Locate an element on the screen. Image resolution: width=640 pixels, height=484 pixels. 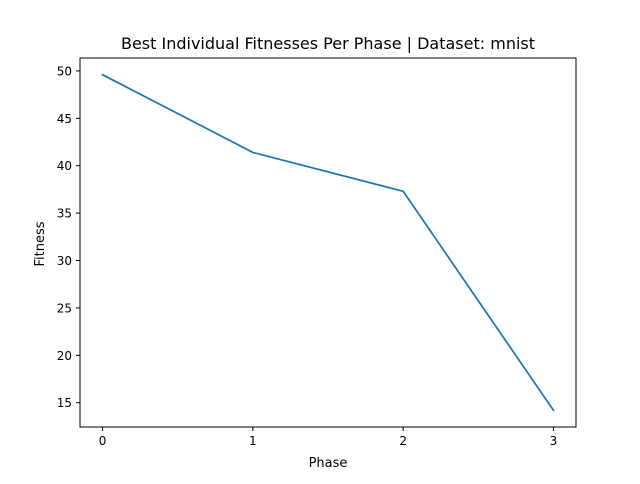
x-tick-label-3: 3 is located at coordinates (554, 441).